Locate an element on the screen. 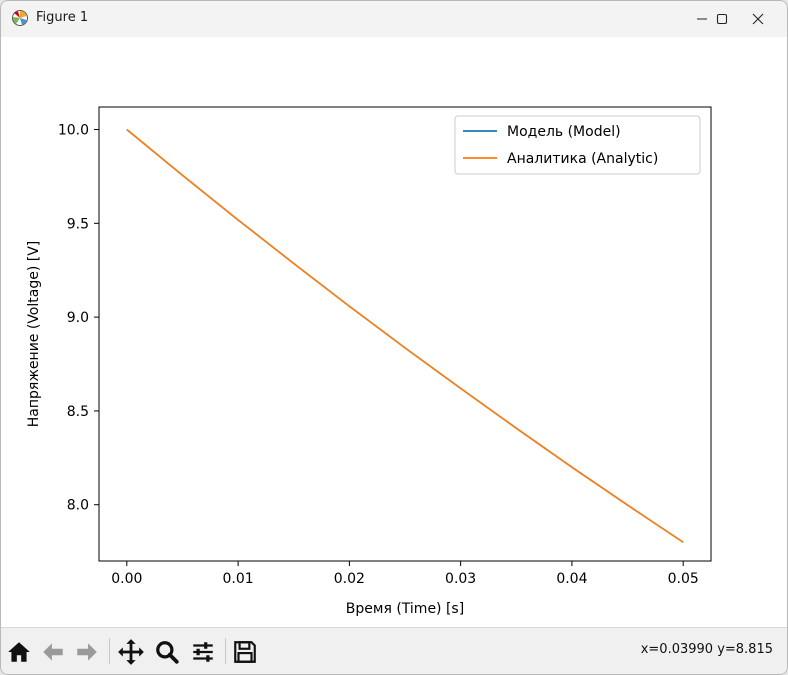  forward-button is located at coordinates (87, 652).